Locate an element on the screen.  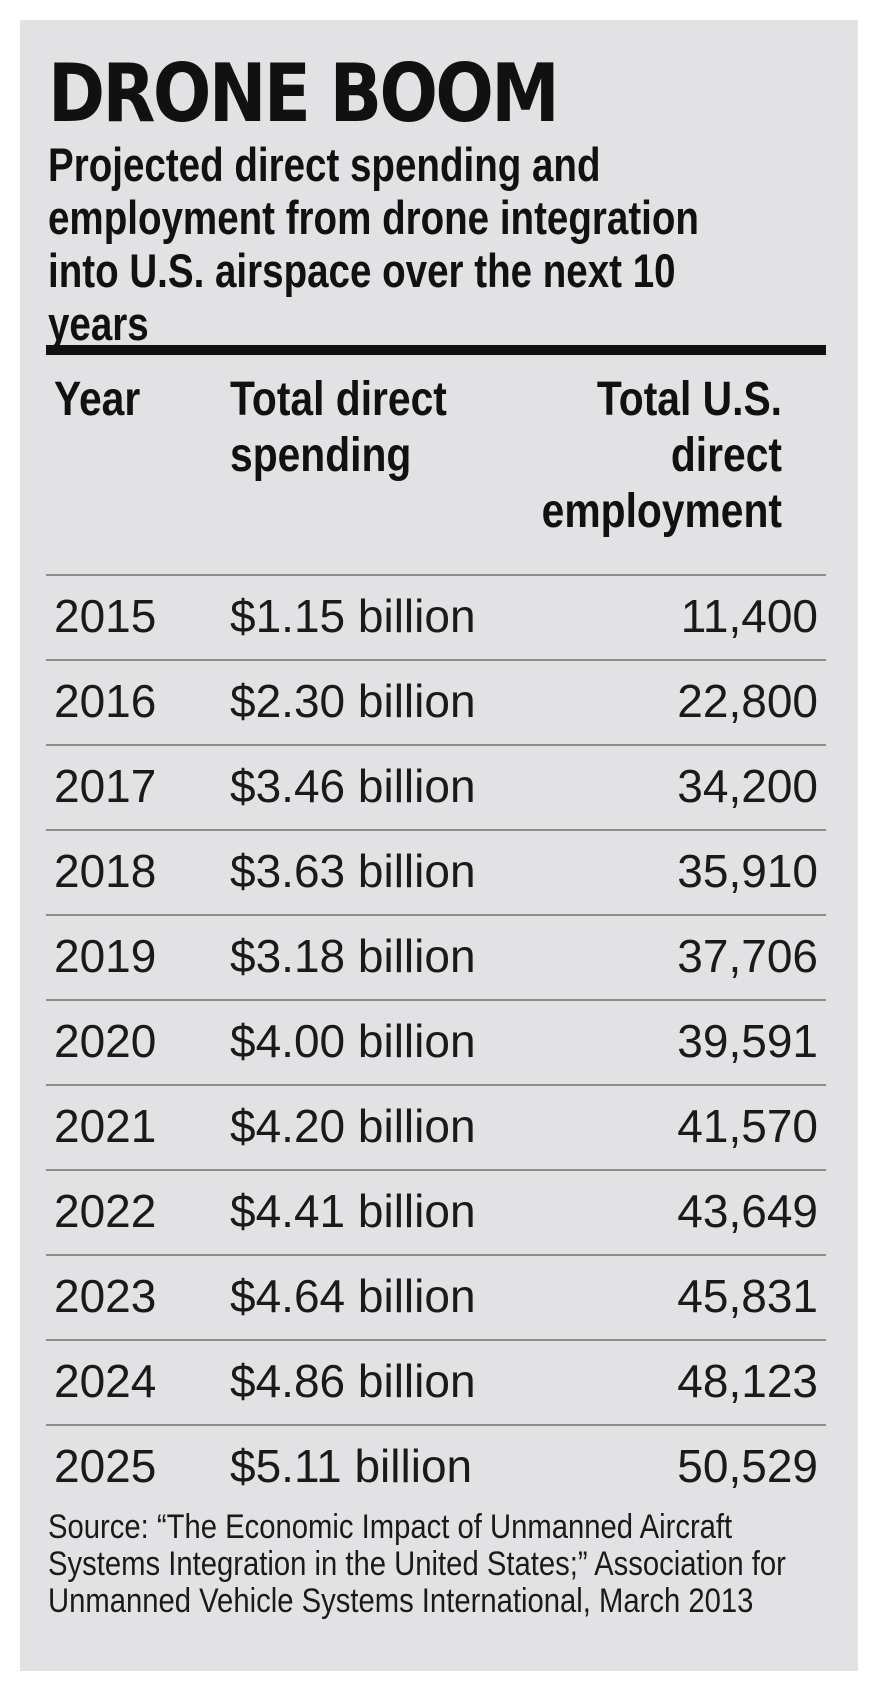
table-row: 2025 $5.11 billion 50,529 is located at coordinates (436, 1466).